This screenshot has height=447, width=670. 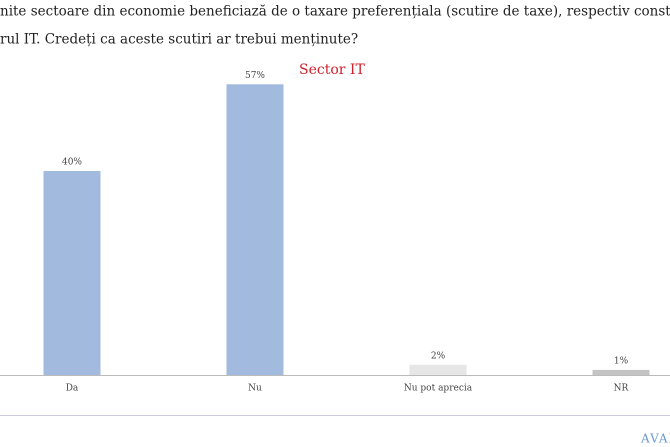 What do you see at coordinates (332, 70) in the screenshot?
I see `chart-subtitle: Sector IT` at bounding box center [332, 70].